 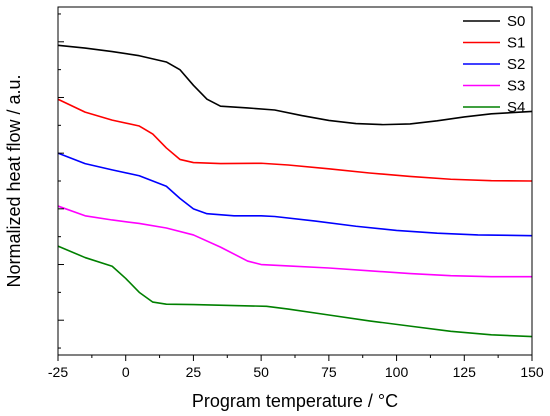 What do you see at coordinates (14, 180) in the screenshot?
I see `y-axis-title: Normalized heat flow / a.u.` at bounding box center [14, 180].